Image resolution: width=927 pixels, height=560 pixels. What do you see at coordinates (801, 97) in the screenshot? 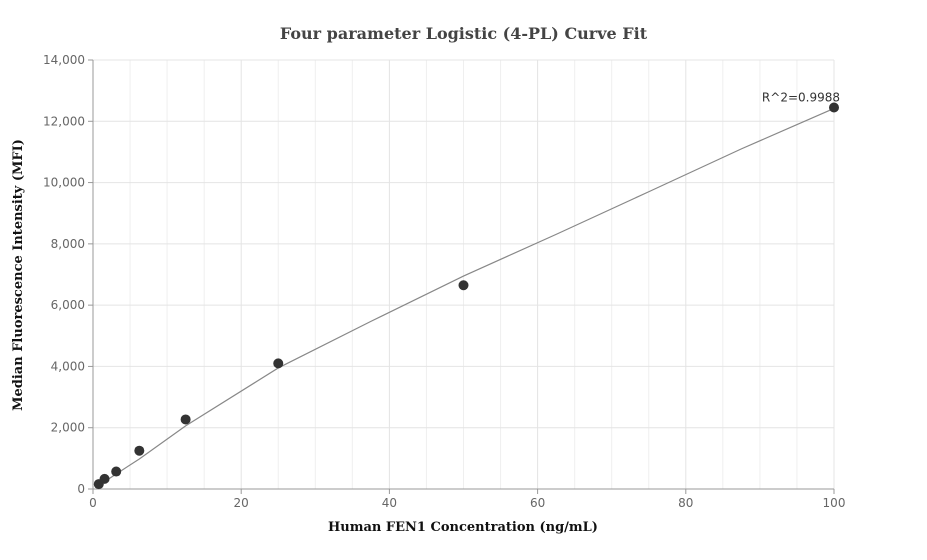
I see `r-squared-annotation: R^2=0.9988` at bounding box center [801, 97].